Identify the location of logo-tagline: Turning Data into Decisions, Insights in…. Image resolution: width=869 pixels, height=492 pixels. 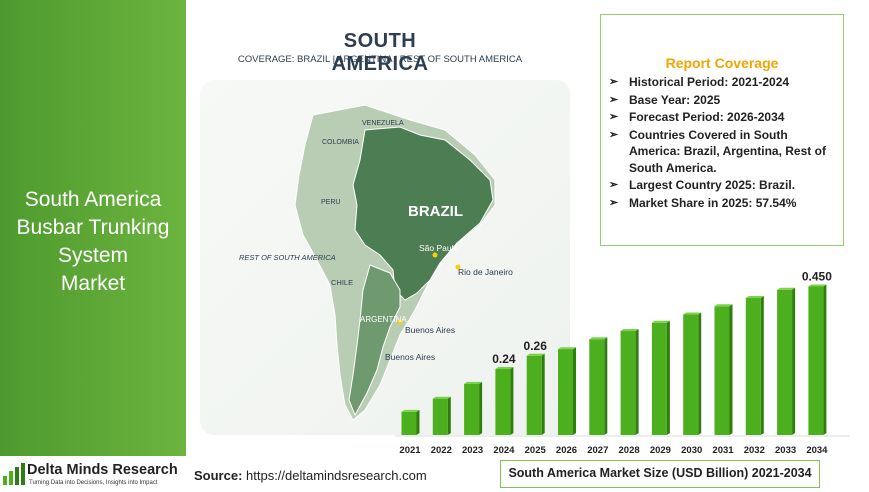
(93, 483).